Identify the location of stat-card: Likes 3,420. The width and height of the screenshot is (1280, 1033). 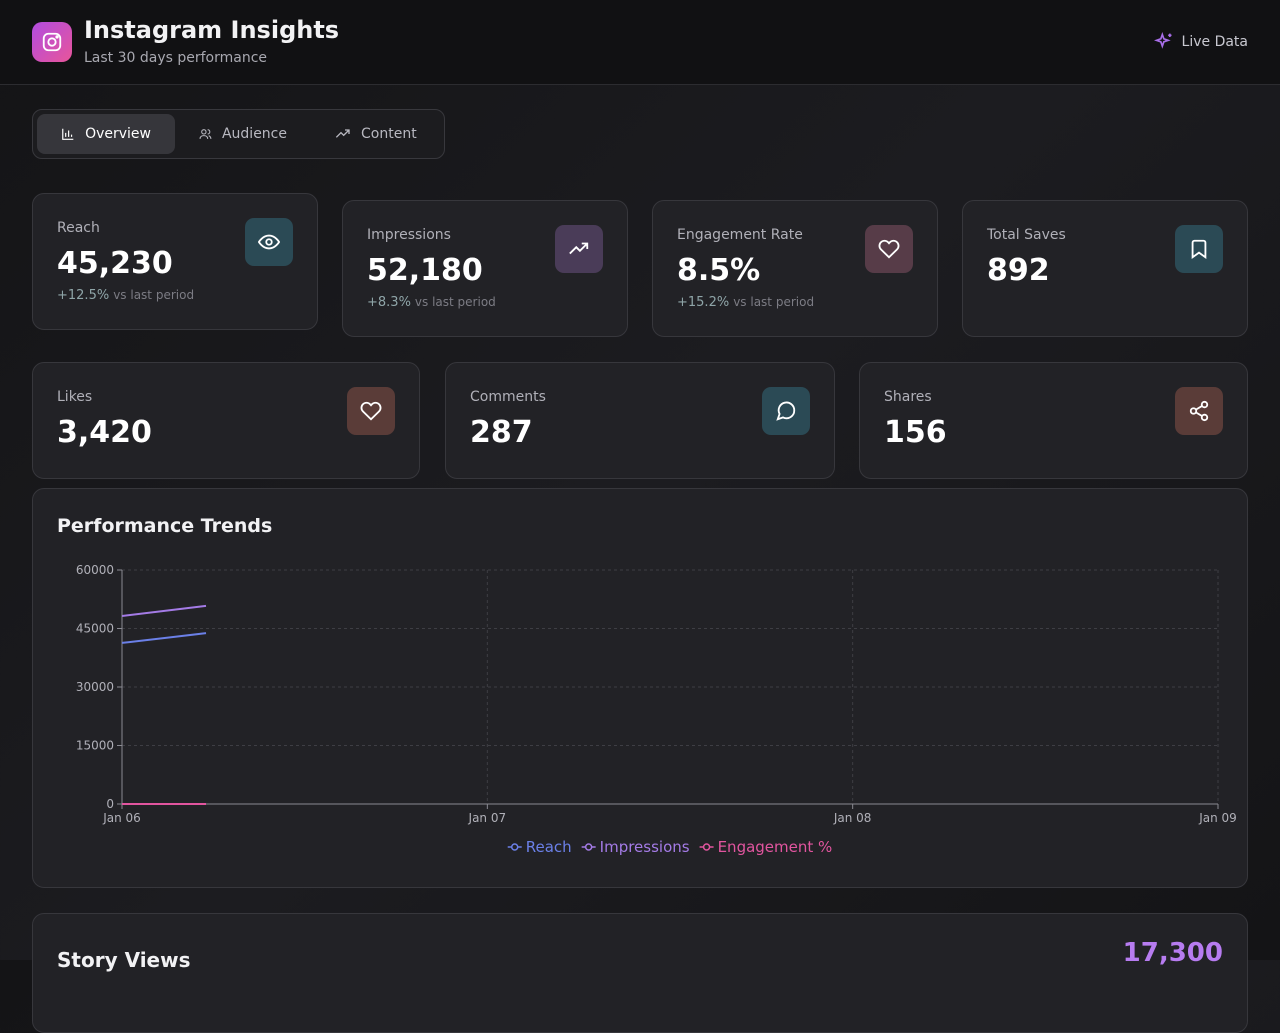
(226, 420).